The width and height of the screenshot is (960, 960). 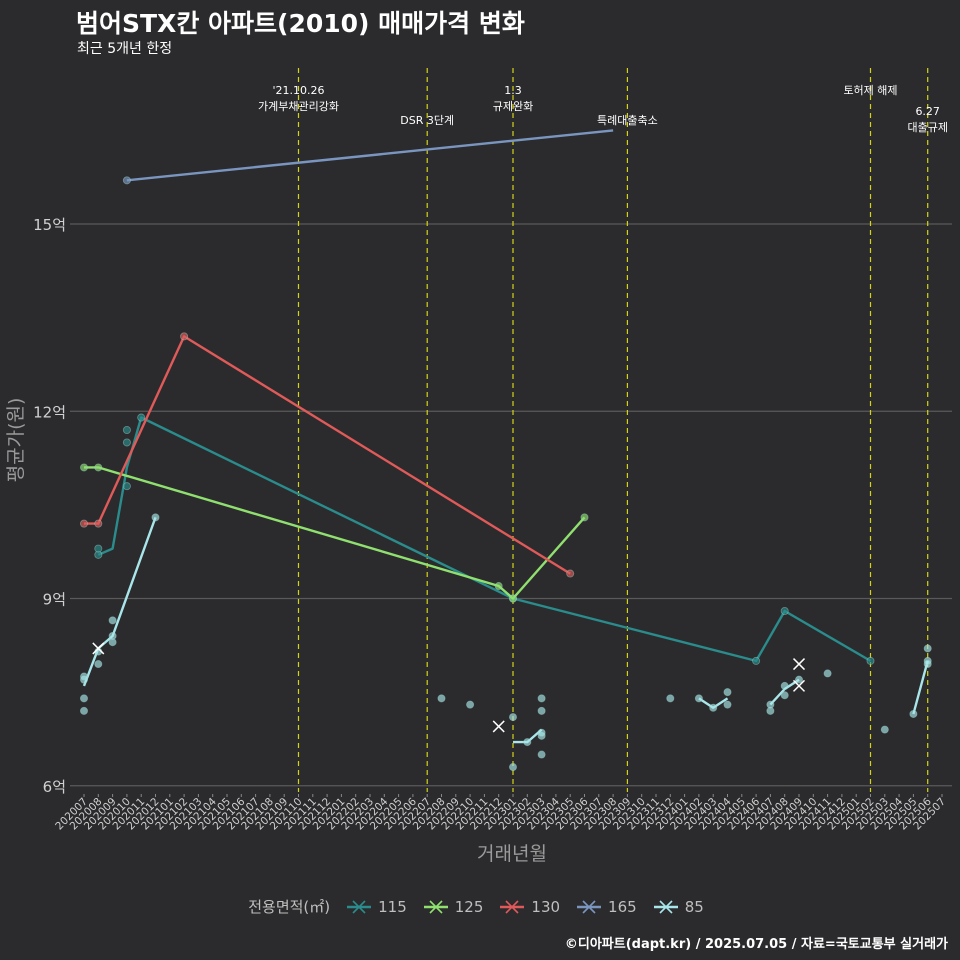 I want to click on legend-item-165: 165, so click(x=610, y=907).